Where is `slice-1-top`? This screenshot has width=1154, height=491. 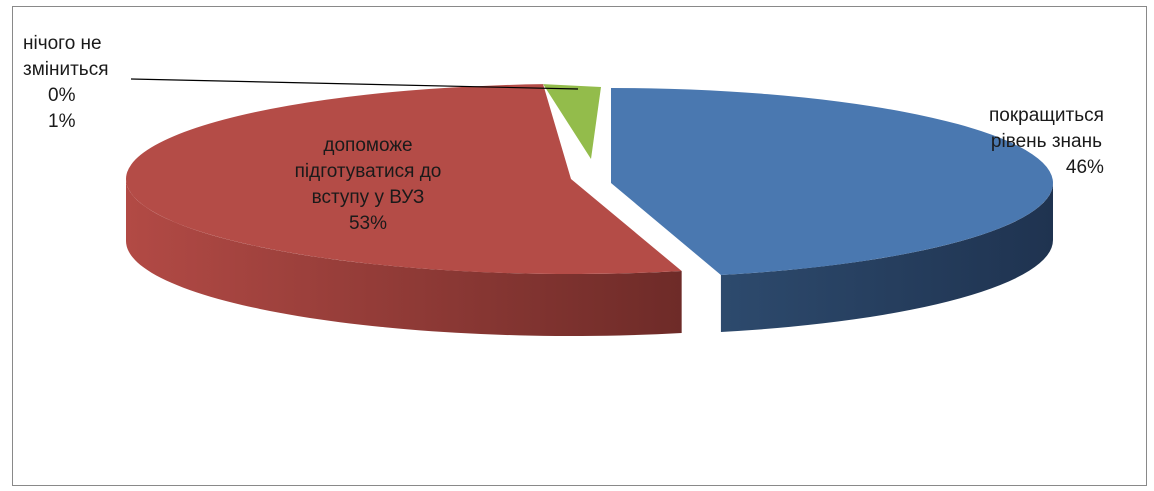
slice-1-top is located at coordinates (832, 182).